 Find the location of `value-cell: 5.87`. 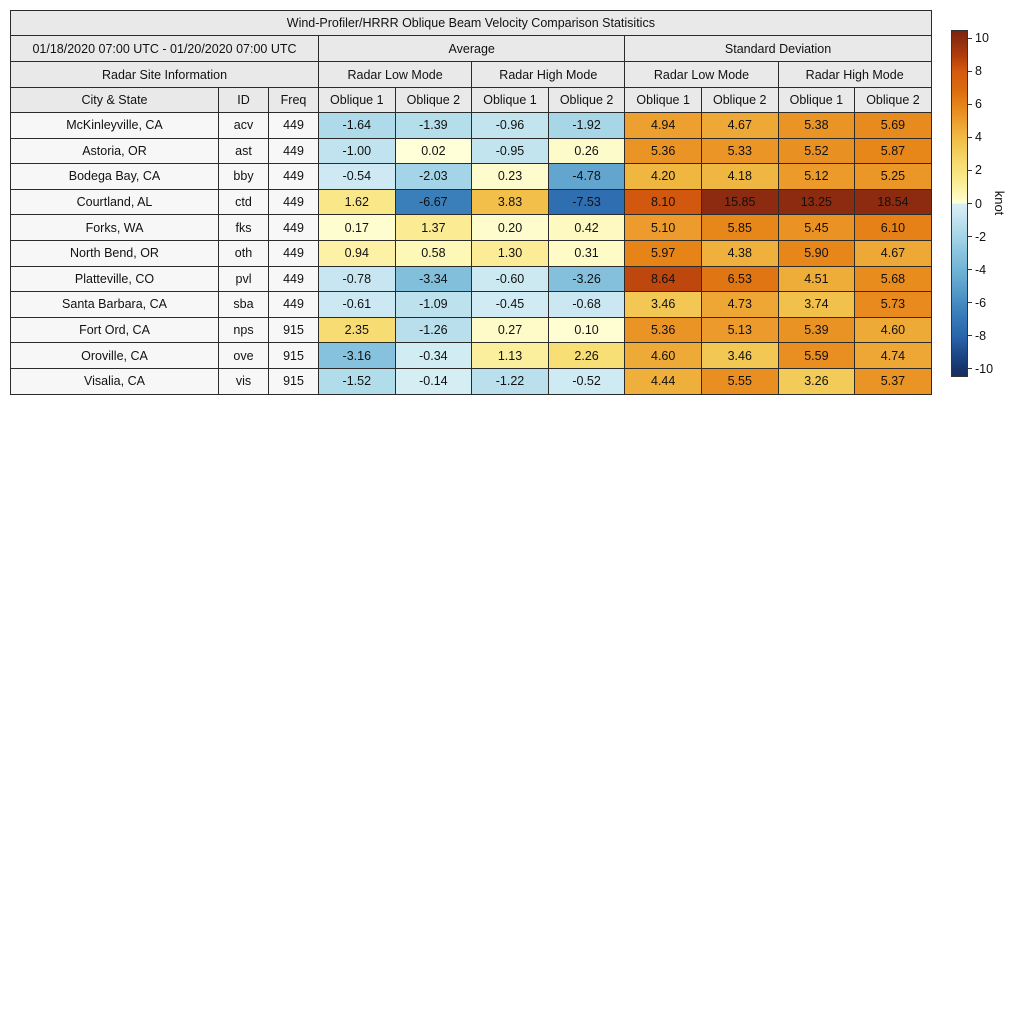

value-cell: 5.87 is located at coordinates (893, 151).